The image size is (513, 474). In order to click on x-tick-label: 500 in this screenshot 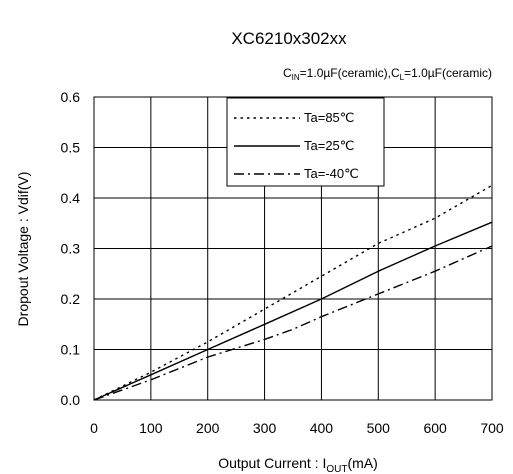, I will do `click(379, 428)`.